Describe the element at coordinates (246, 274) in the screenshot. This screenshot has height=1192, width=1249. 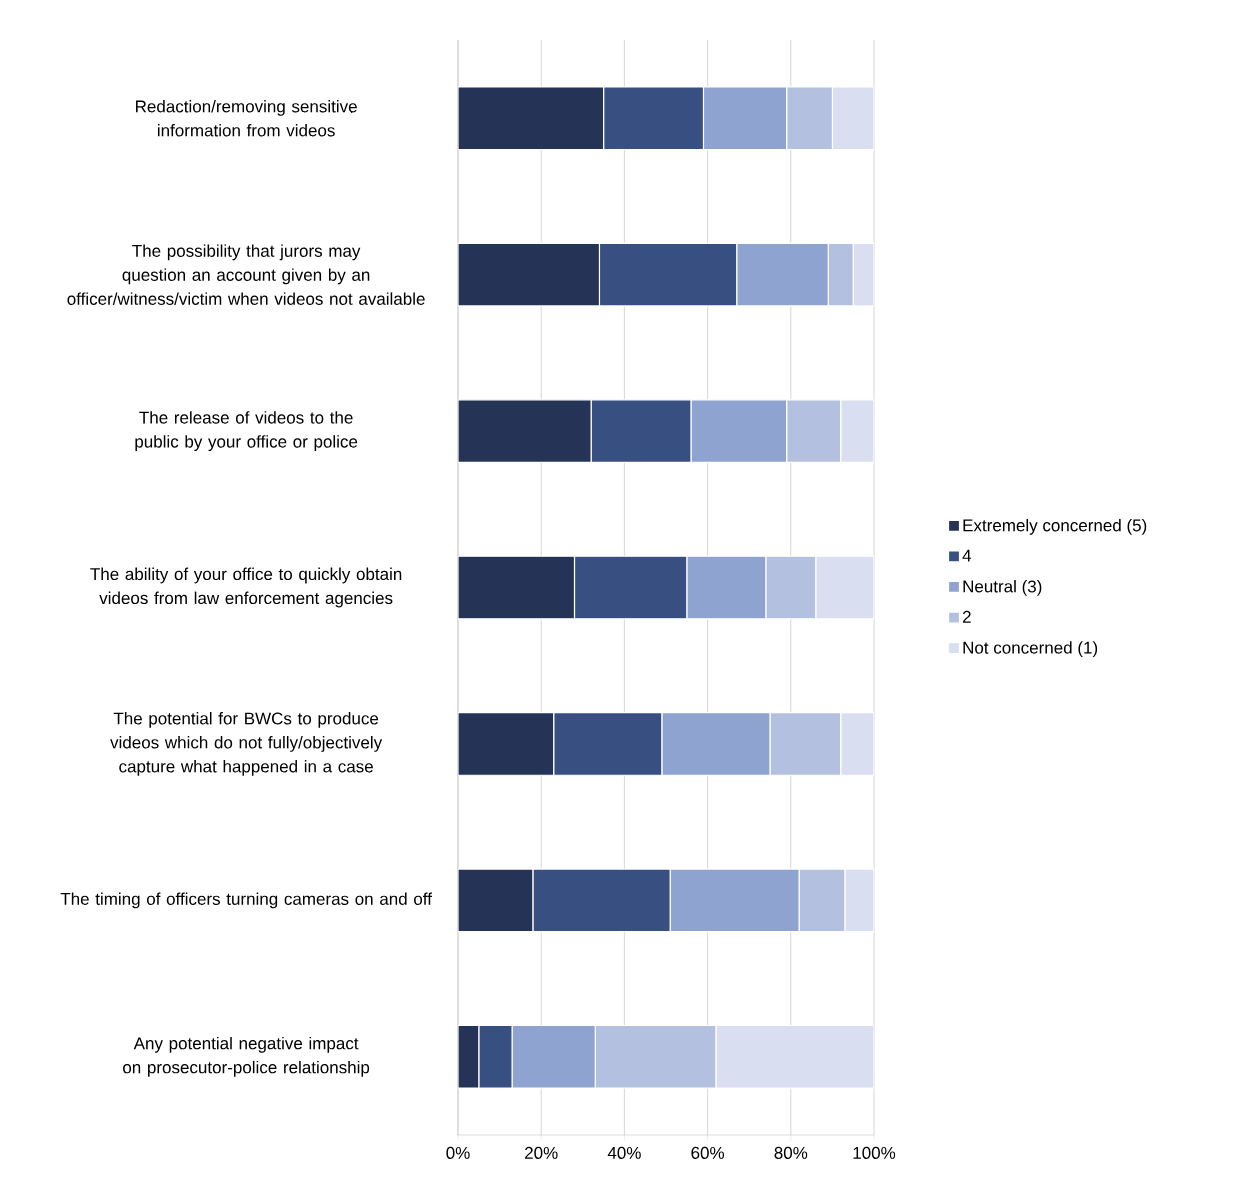
I see `y-tick-label: The possibility that jurors may question an account given by an officer/witness/victim when videos not available` at that location.